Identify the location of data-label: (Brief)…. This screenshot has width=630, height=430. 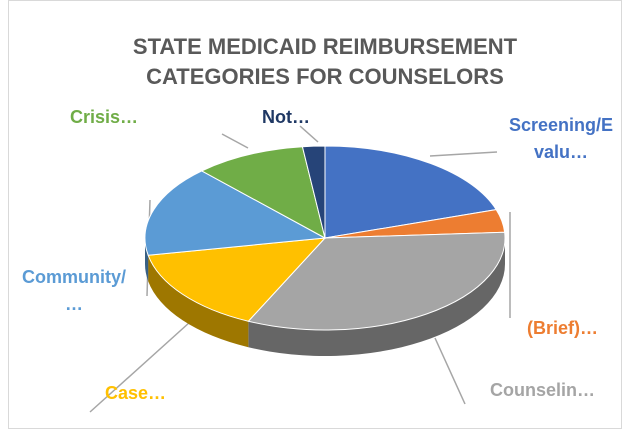
(562, 328).